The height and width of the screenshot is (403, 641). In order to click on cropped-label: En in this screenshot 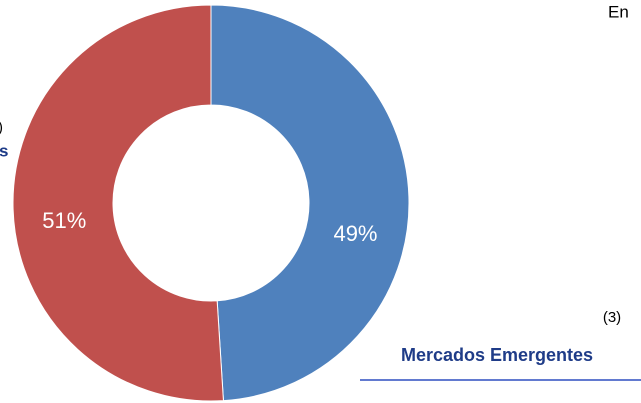, I will do `click(618, 11)`.